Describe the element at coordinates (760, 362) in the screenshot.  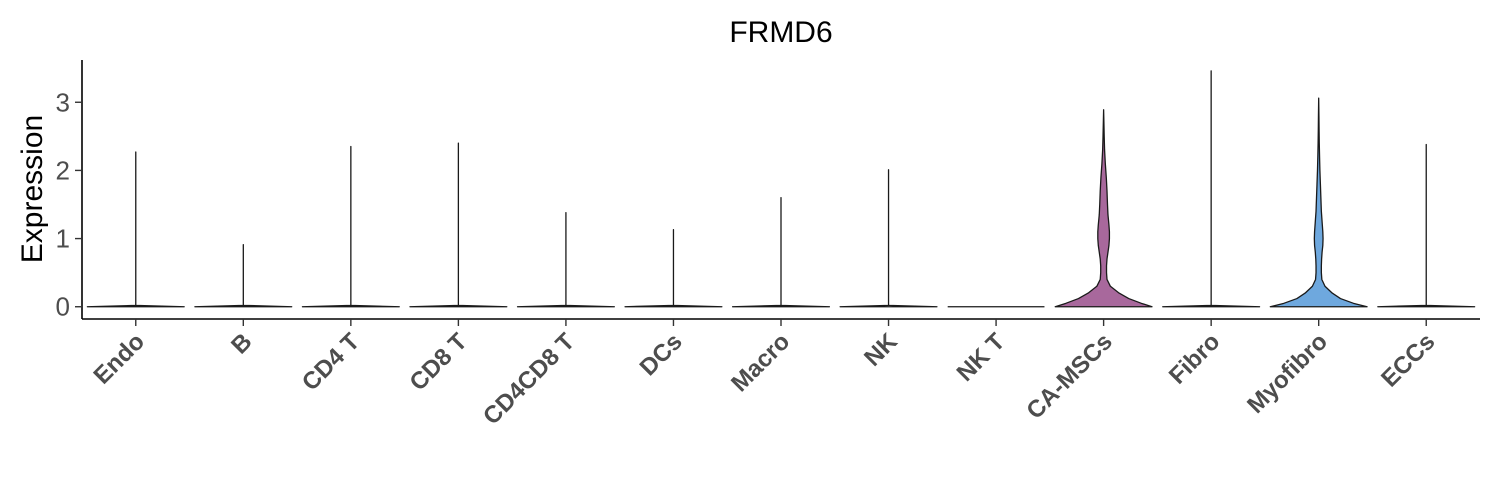
I see `x-tick-label: Macro` at that location.